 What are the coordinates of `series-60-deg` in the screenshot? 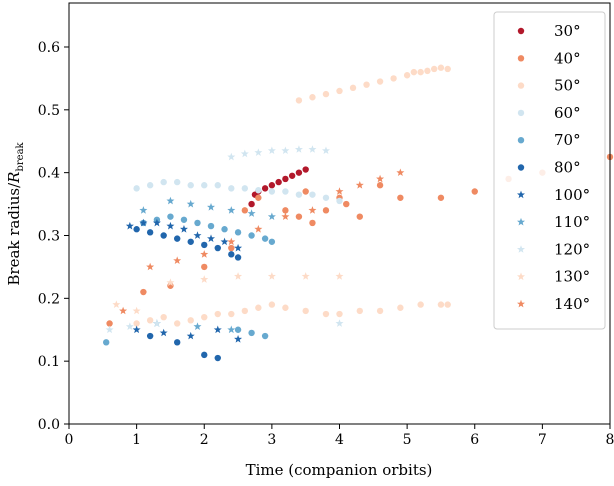 It's located at (238, 191).